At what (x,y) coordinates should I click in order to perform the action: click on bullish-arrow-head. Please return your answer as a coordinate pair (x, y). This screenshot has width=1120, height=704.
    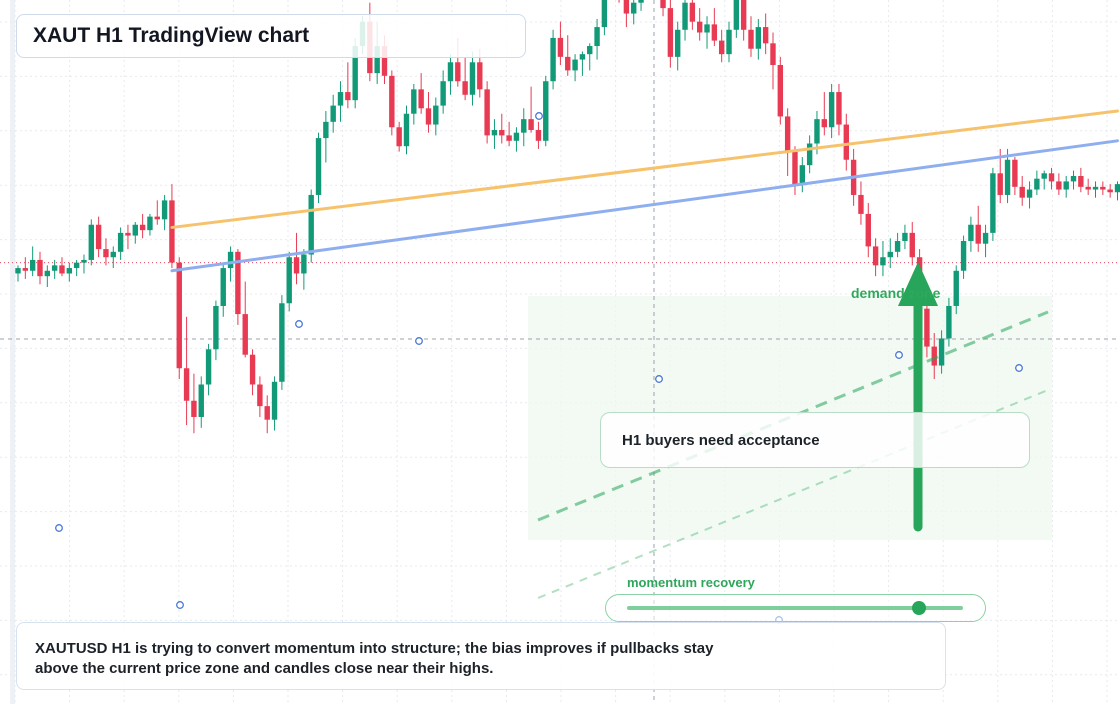
    Looking at the image, I should click on (918, 284).